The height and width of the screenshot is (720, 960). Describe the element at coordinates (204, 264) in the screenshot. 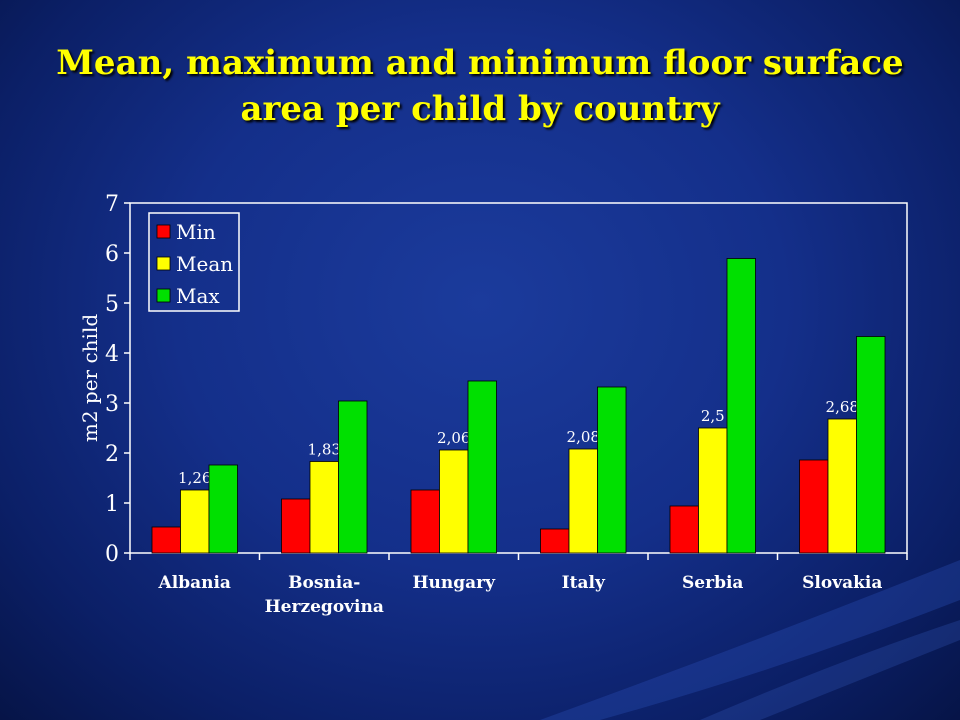

I see `legend-label: Mean` at that location.